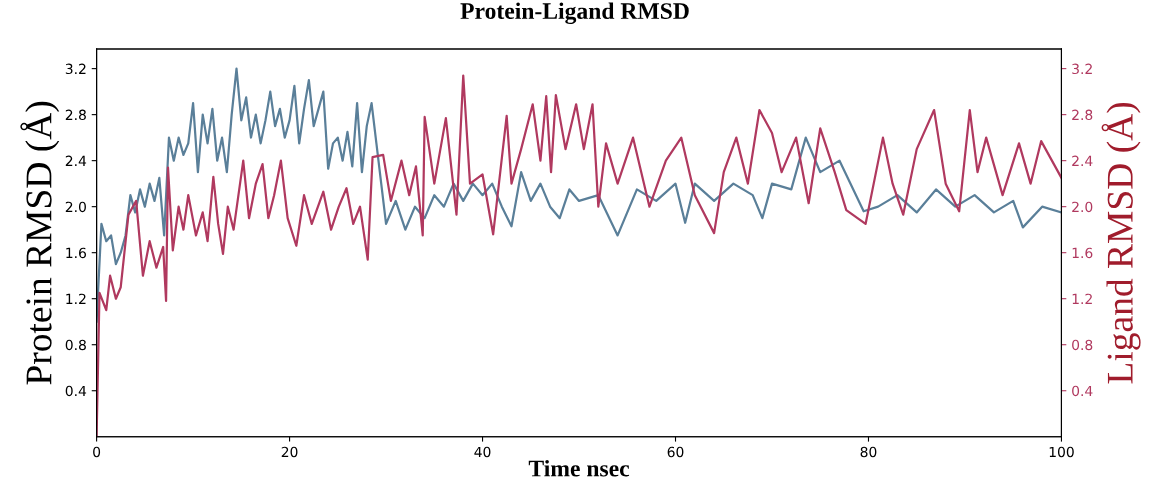 This screenshot has width=1150, height=481. What do you see at coordinates (289, 452) in the screenshot?
I see `x-tick-label: 20` at bounding box center [289, 452].